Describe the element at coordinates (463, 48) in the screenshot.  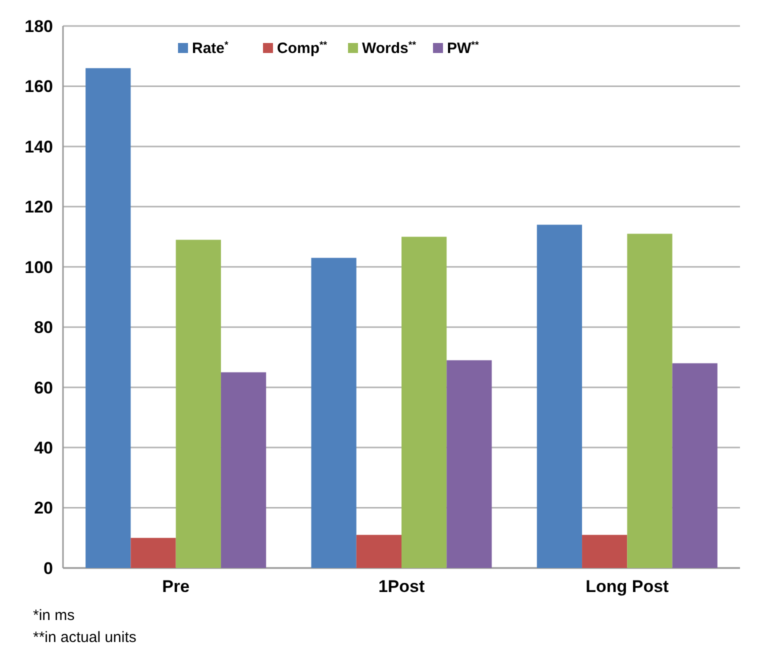
I see `legend-label: PW$^{**}$` at that location.